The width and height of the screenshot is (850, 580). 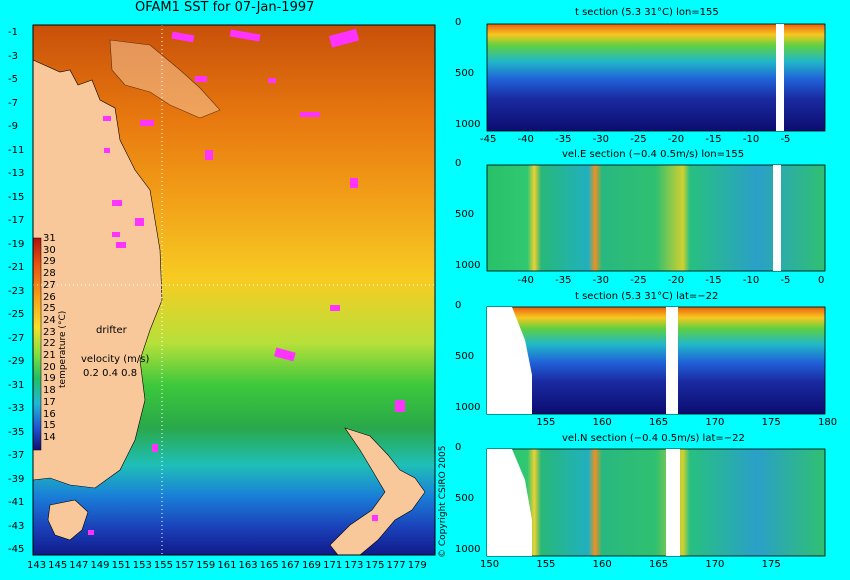 I want to click on panel-x-tick: -35, so click(x=563, y=139).